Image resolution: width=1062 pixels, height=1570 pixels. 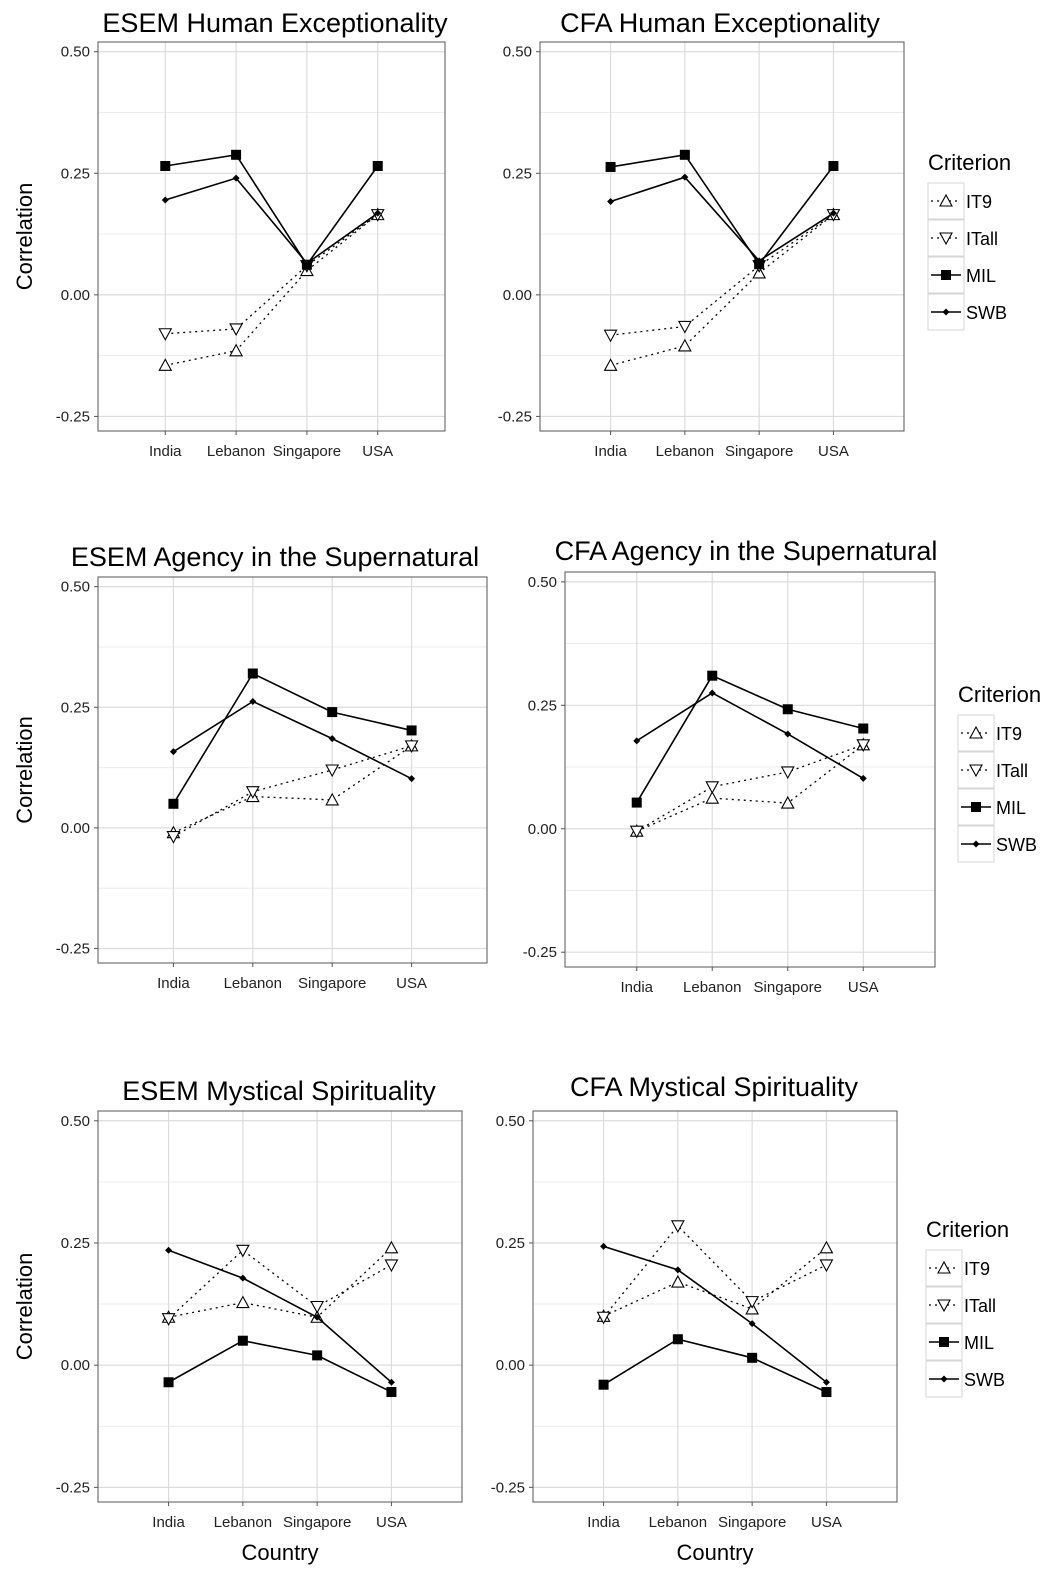 What do you see at coordinates (720, 23) in the screenshot?
I see `chart-title: CFA Human Exceptionality` at bounding box center [720, 23].